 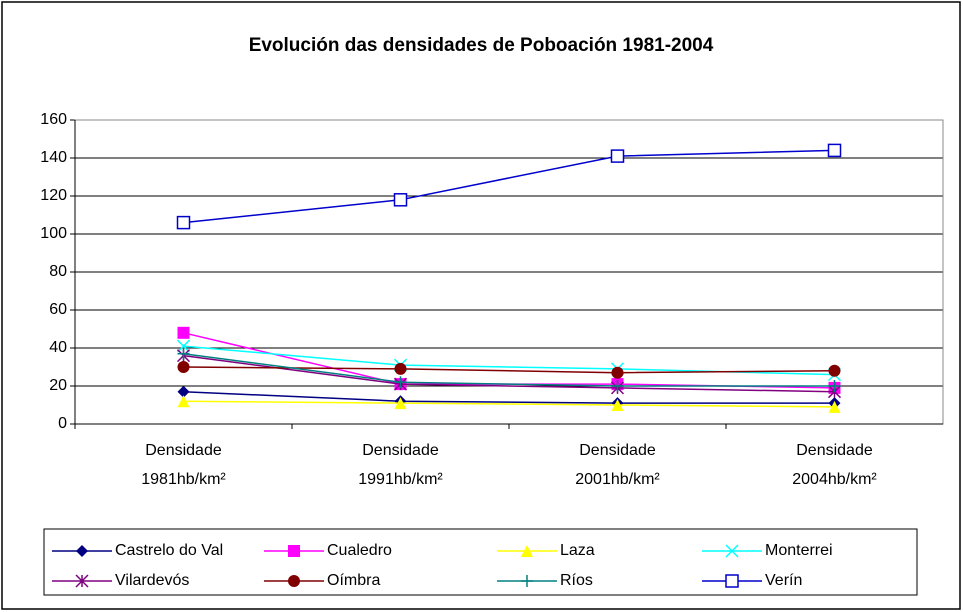 What do you see at coordinates (169, 550) in the screenshot?
I see `legend-label: Castrelo do Val` at bounding box center [169, 550].